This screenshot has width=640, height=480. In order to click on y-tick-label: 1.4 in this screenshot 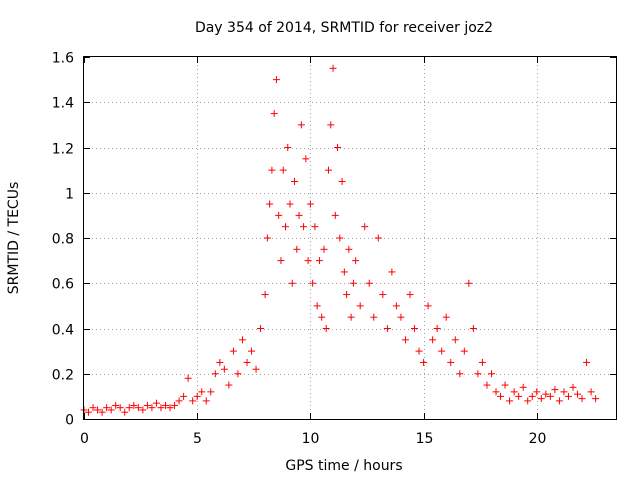, I will do `click(63, 104)`.